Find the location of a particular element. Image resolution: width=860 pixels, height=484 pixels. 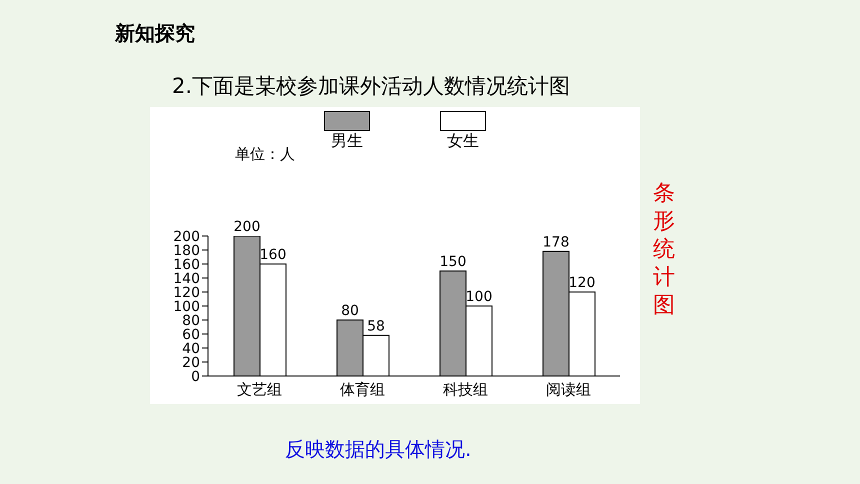

x-tick-label: 文艺组 is located at coordinates (259, 389).